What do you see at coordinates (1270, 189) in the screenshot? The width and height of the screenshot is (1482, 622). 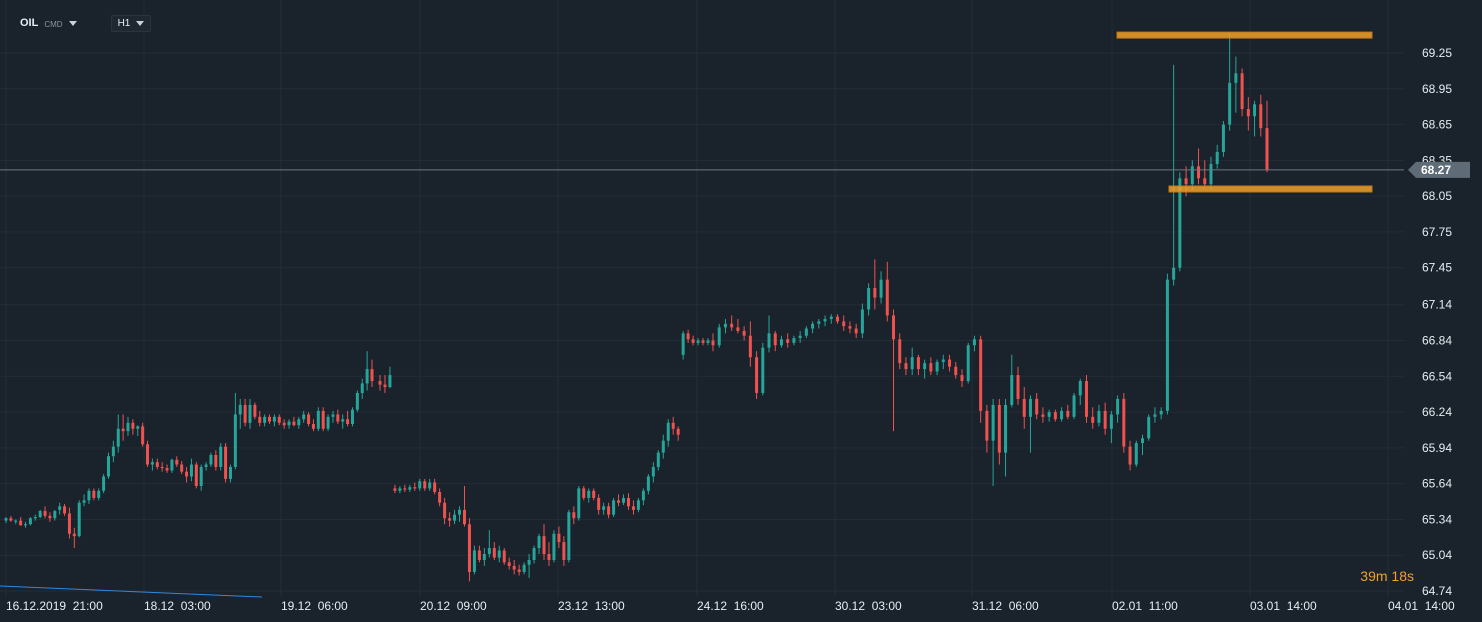 I see `support-level` at bounding box center [1270, 189].